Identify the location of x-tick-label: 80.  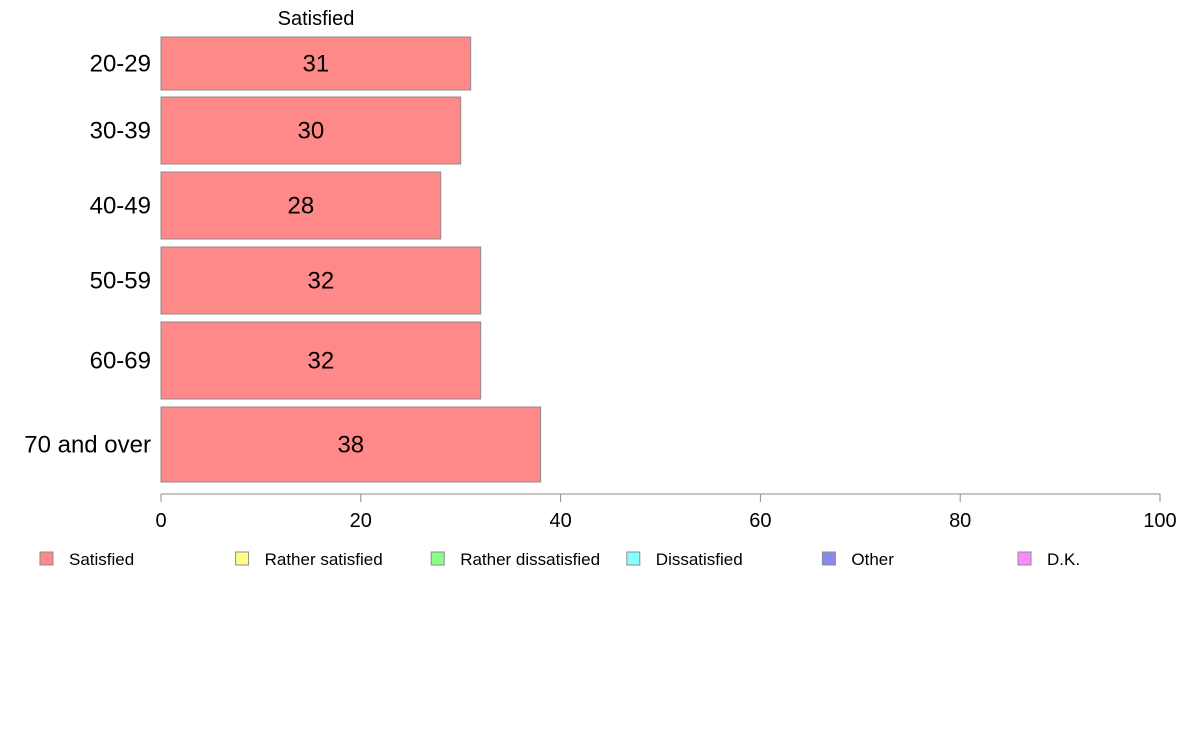
(960, 521).